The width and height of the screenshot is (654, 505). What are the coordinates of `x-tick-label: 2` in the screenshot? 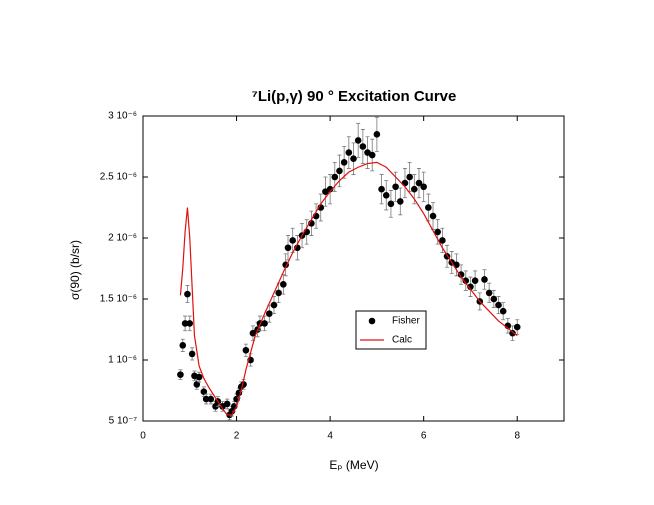 It's located at (237, 436).